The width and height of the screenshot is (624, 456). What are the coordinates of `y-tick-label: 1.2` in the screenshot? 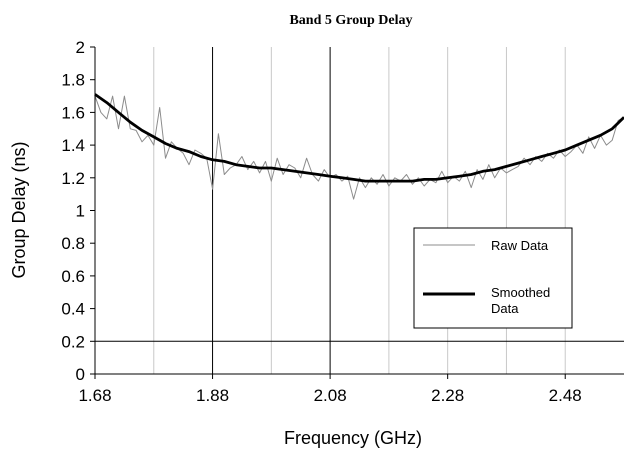 It's located at (73, 178).